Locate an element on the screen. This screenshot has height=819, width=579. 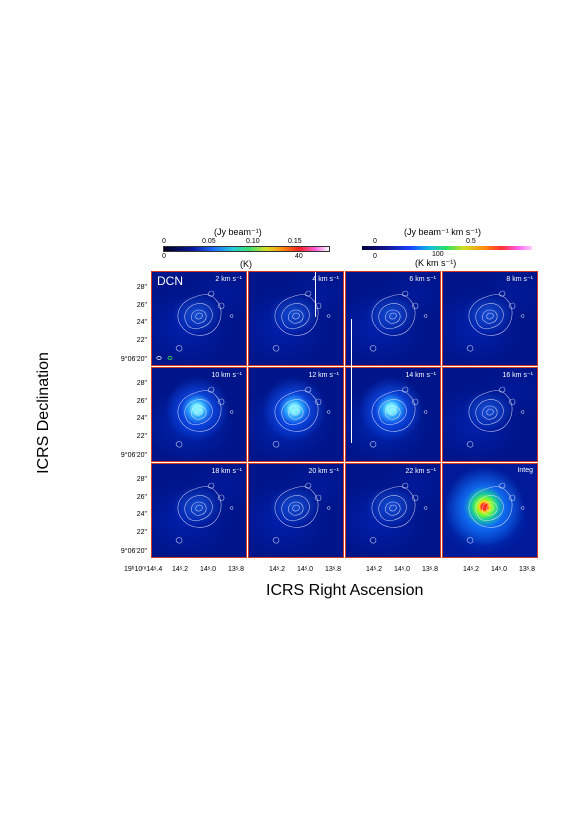
cb2-tick-1: 0.5 is located at coordinates (471, 241).